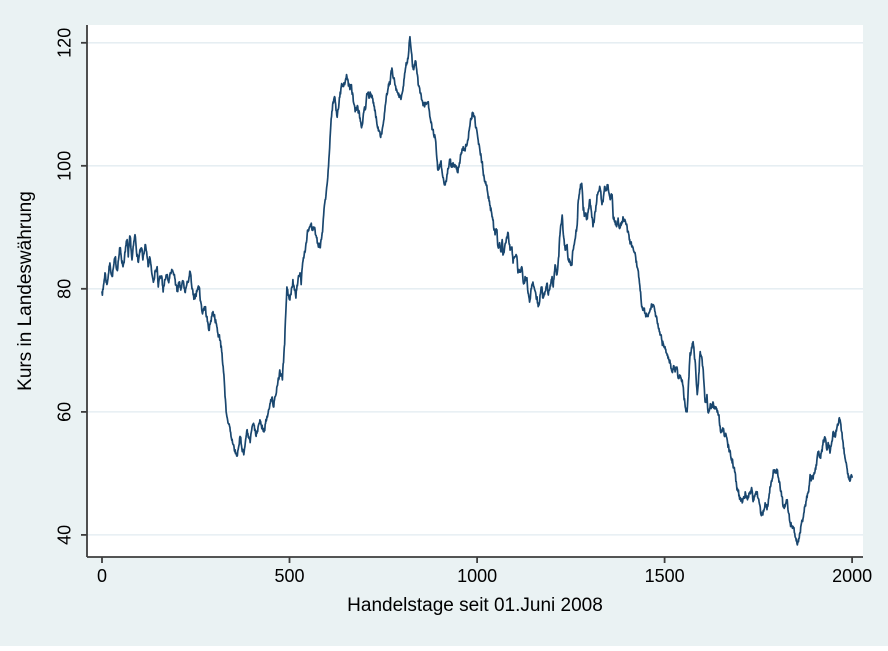 This screenshot has width=888, height=651. Describe the element at coordinates (65, 43) in the screenshot. I see `y-tick-label: 120` at that location.